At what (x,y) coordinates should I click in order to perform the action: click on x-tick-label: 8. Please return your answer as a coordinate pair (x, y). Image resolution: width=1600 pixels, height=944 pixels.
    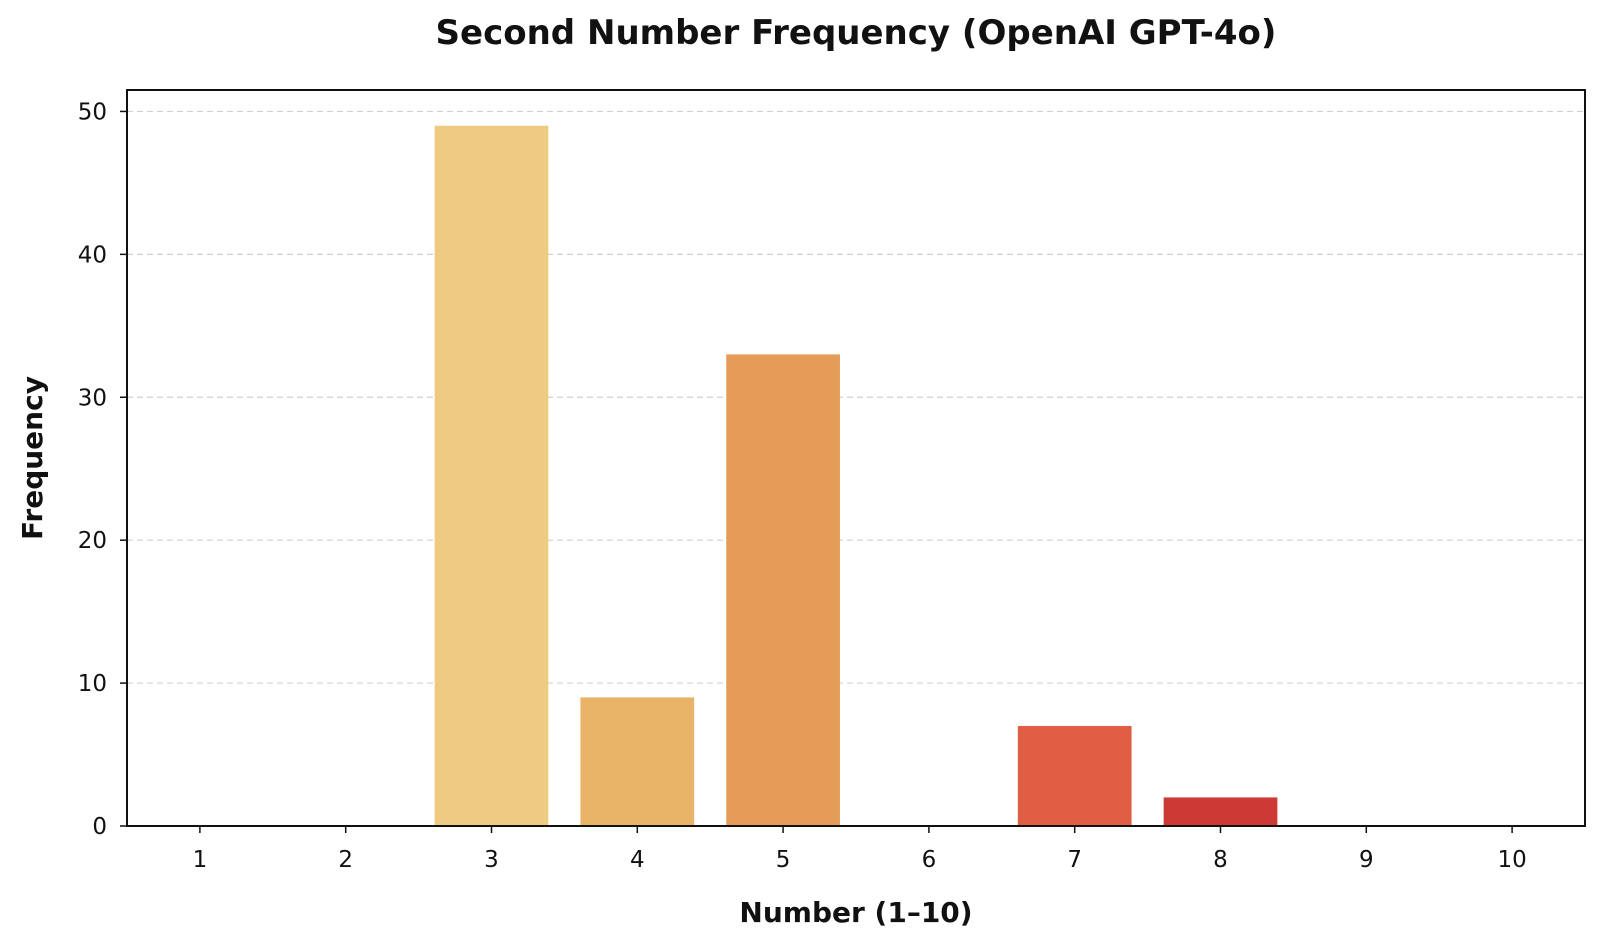
    Looking at the image, I should click on (1220, 860).